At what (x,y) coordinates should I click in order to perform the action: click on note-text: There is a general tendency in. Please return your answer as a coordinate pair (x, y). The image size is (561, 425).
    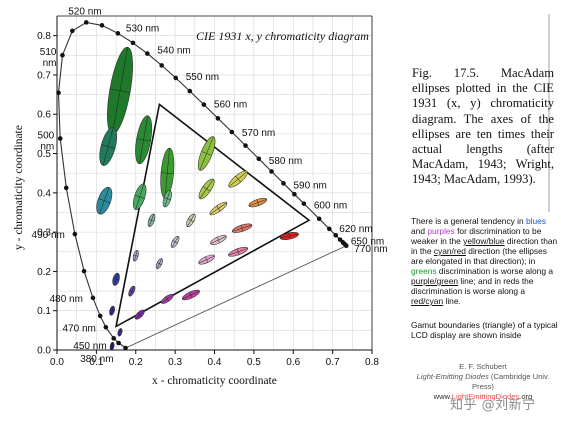
    Looking at the image, I should click on (467, 221).